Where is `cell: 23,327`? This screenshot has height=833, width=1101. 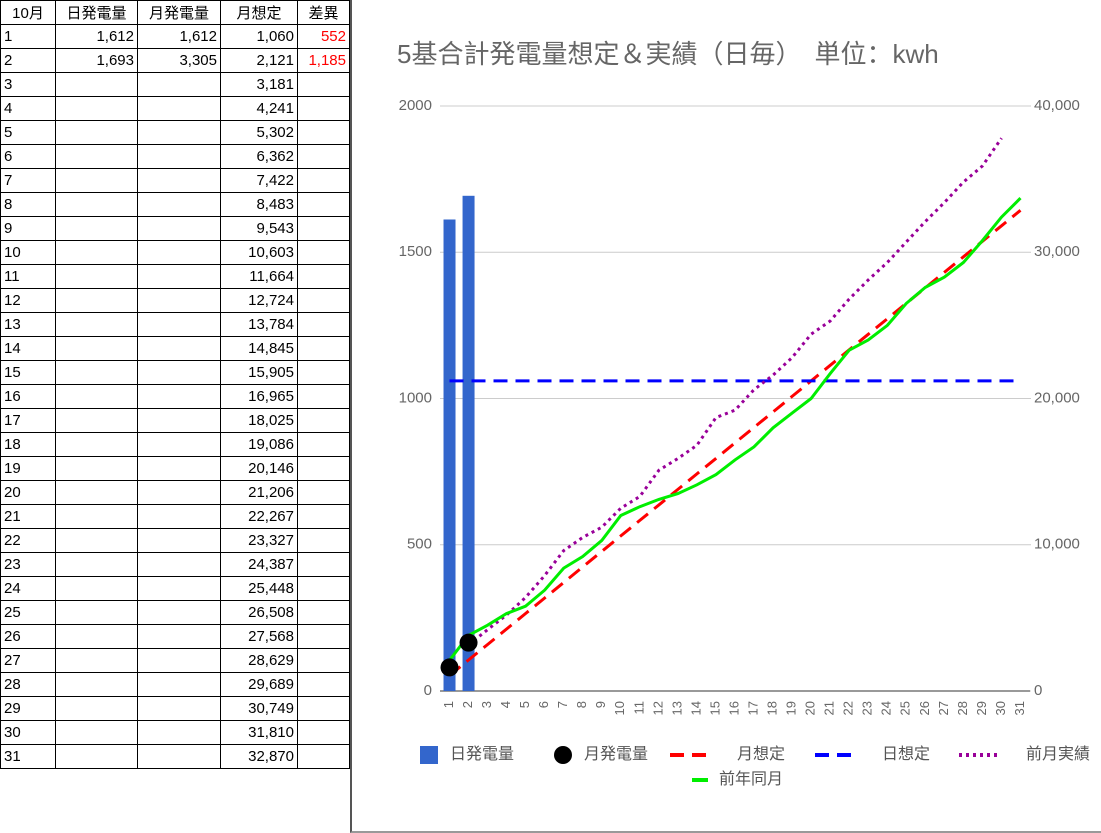
cell: 23,327 is located at coordinates (259, 540).